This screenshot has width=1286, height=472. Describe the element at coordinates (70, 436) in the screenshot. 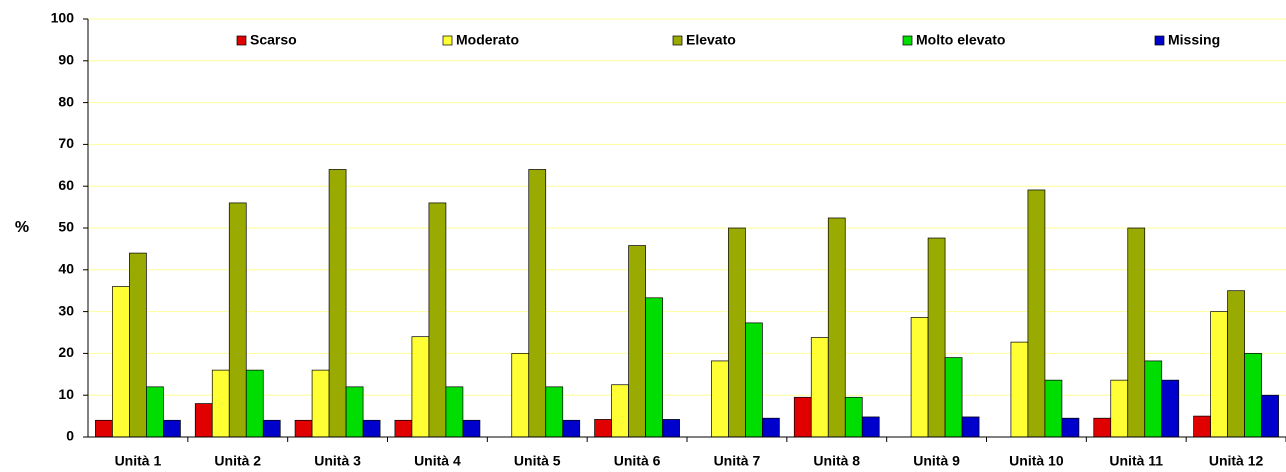

I see `y-tick-label: 0` at that location.